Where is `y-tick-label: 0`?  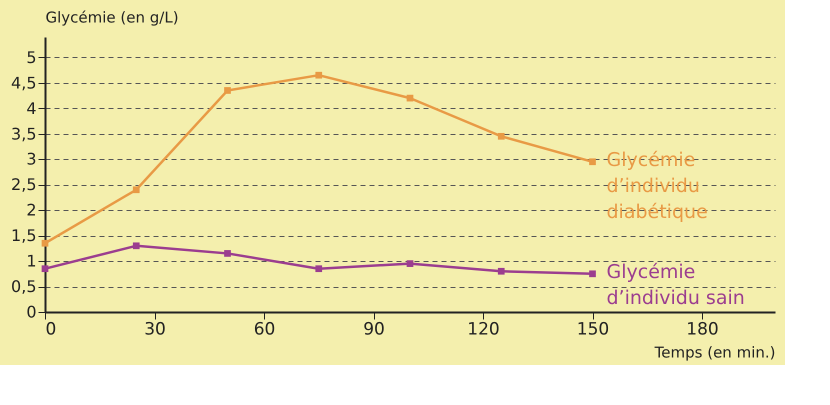 y-tick-label: 0 is located at coordinates (31, 312).